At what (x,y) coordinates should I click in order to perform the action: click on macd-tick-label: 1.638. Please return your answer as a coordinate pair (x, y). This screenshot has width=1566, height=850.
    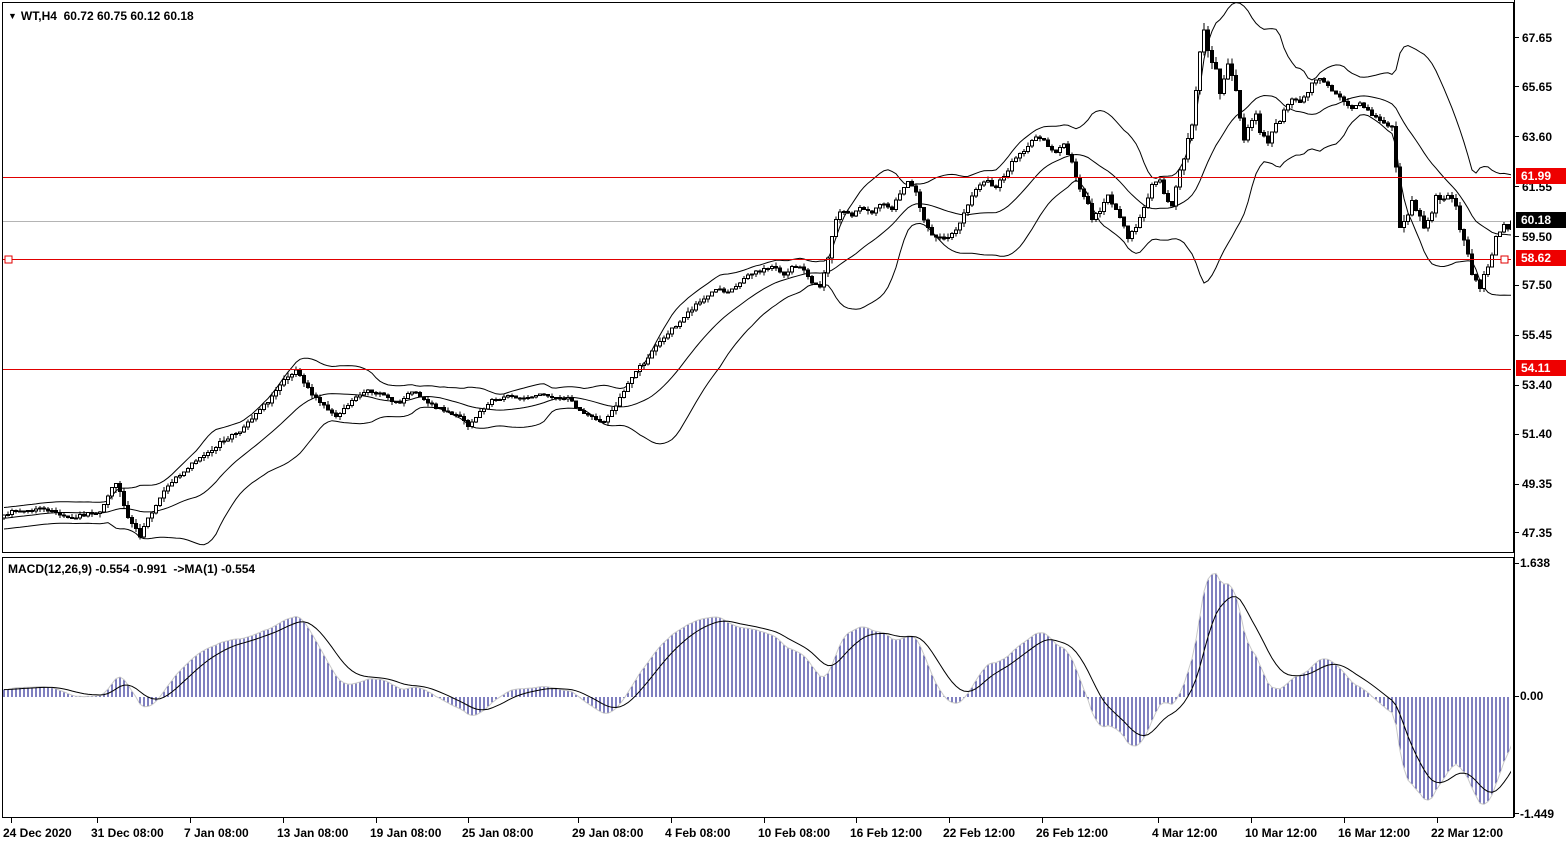
    Looking at the image, I should click on (1535, 563).